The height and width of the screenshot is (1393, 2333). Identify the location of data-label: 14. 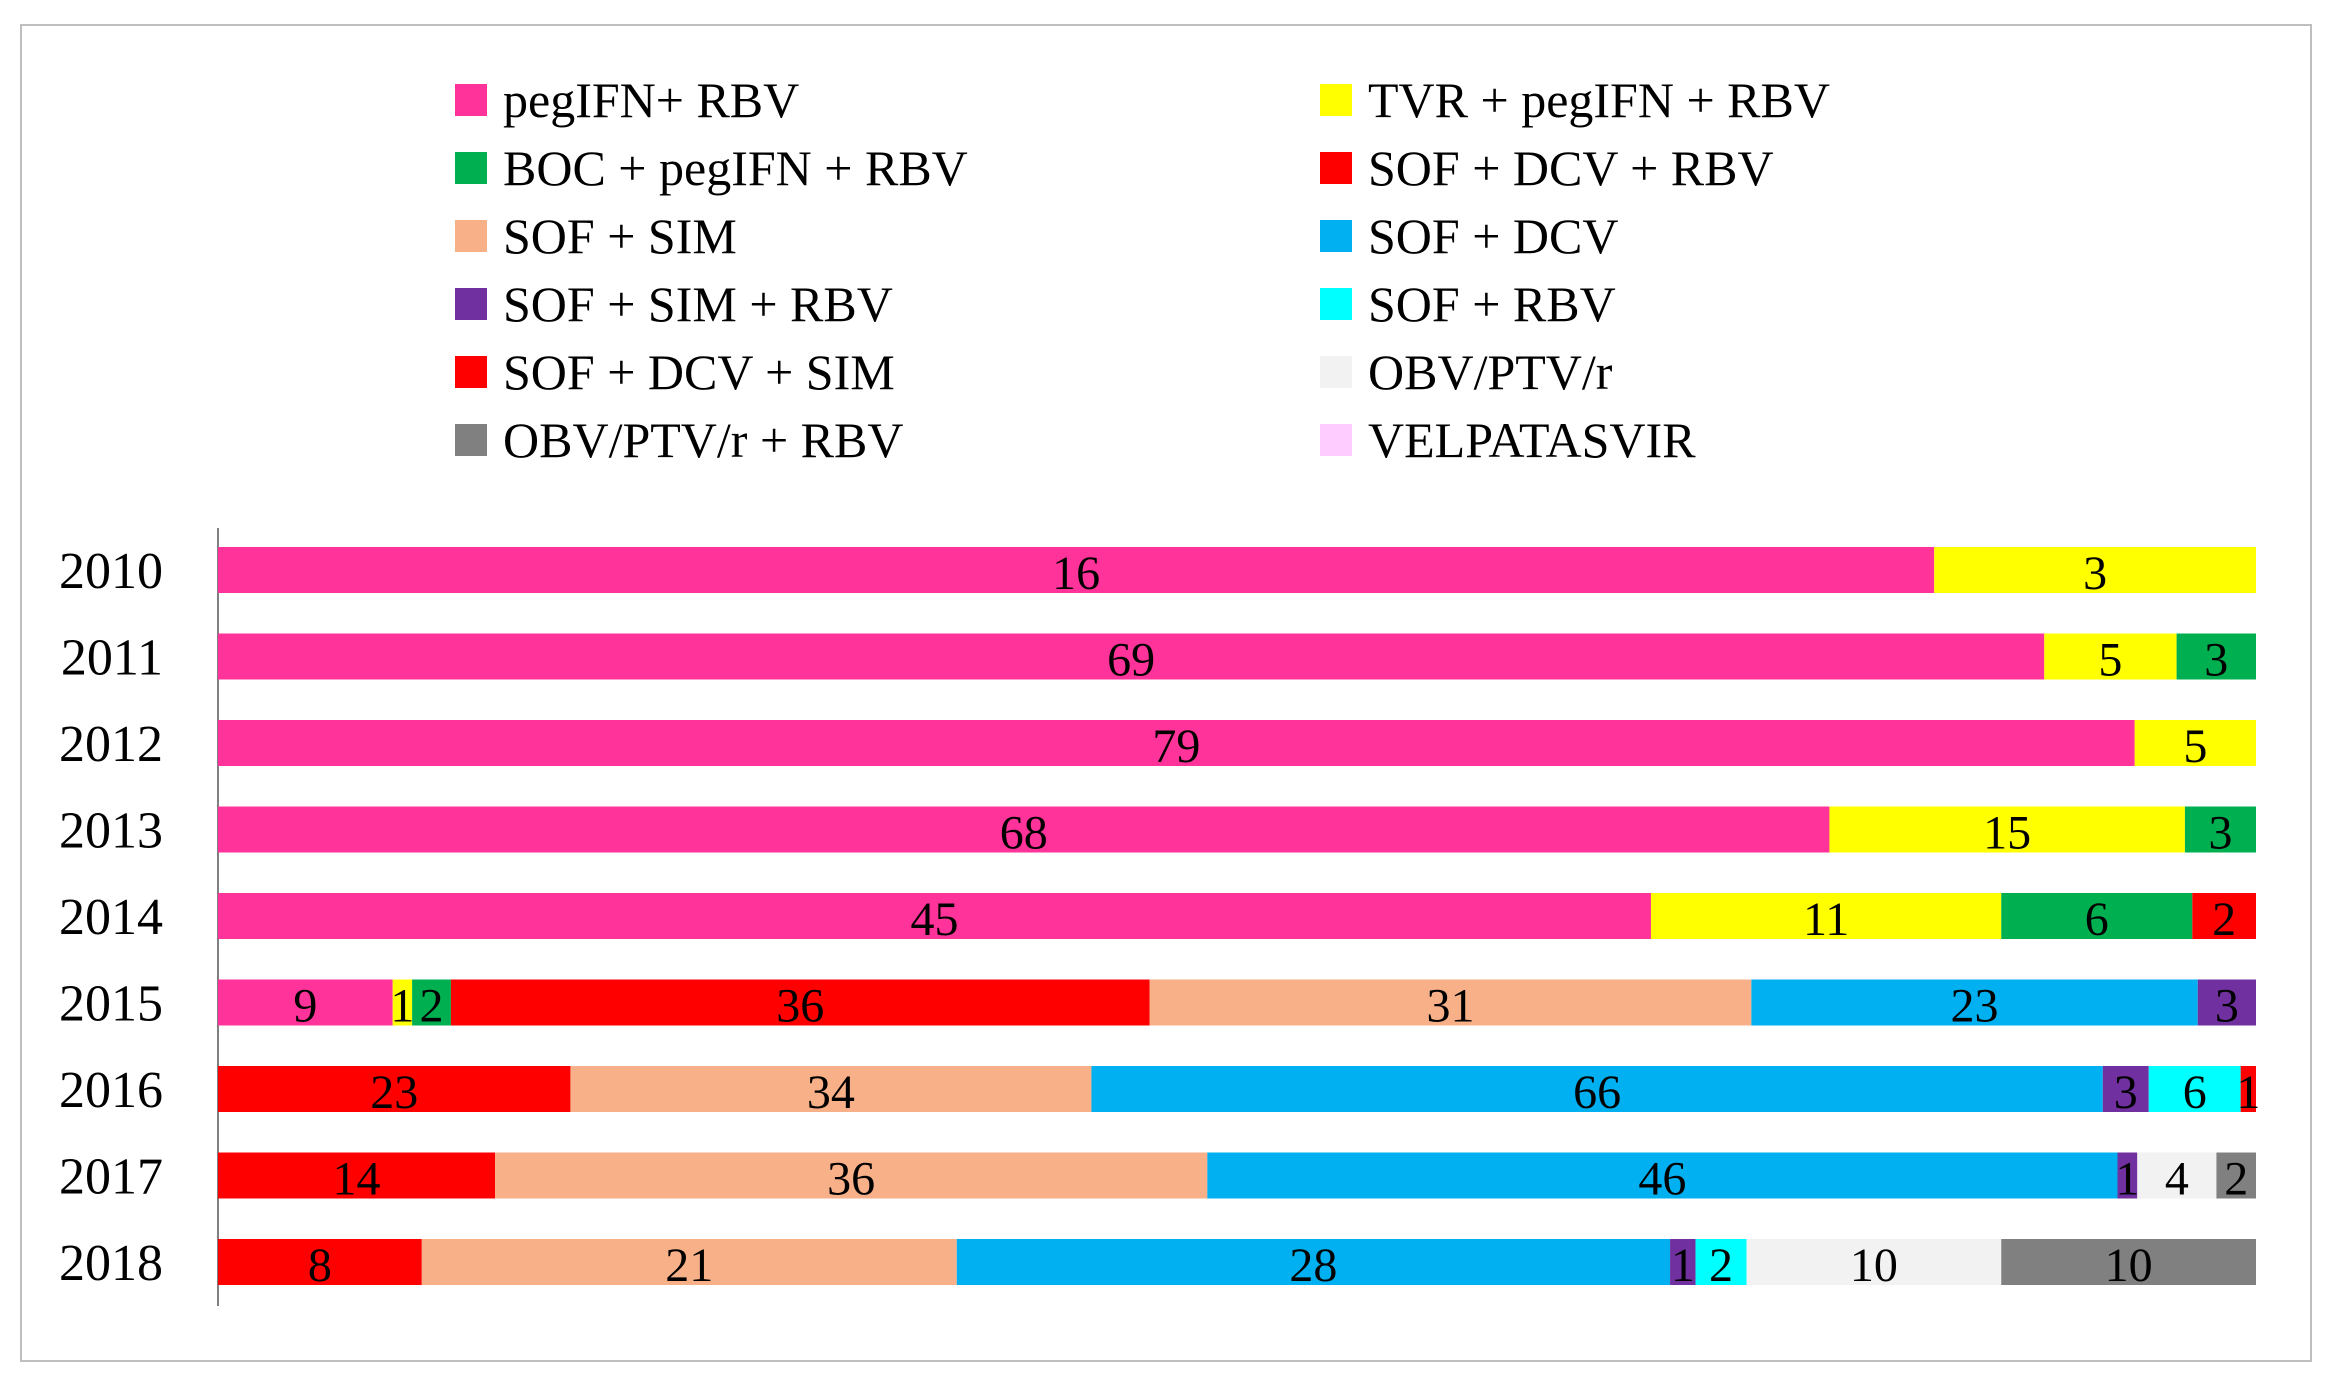
(357, 1179).